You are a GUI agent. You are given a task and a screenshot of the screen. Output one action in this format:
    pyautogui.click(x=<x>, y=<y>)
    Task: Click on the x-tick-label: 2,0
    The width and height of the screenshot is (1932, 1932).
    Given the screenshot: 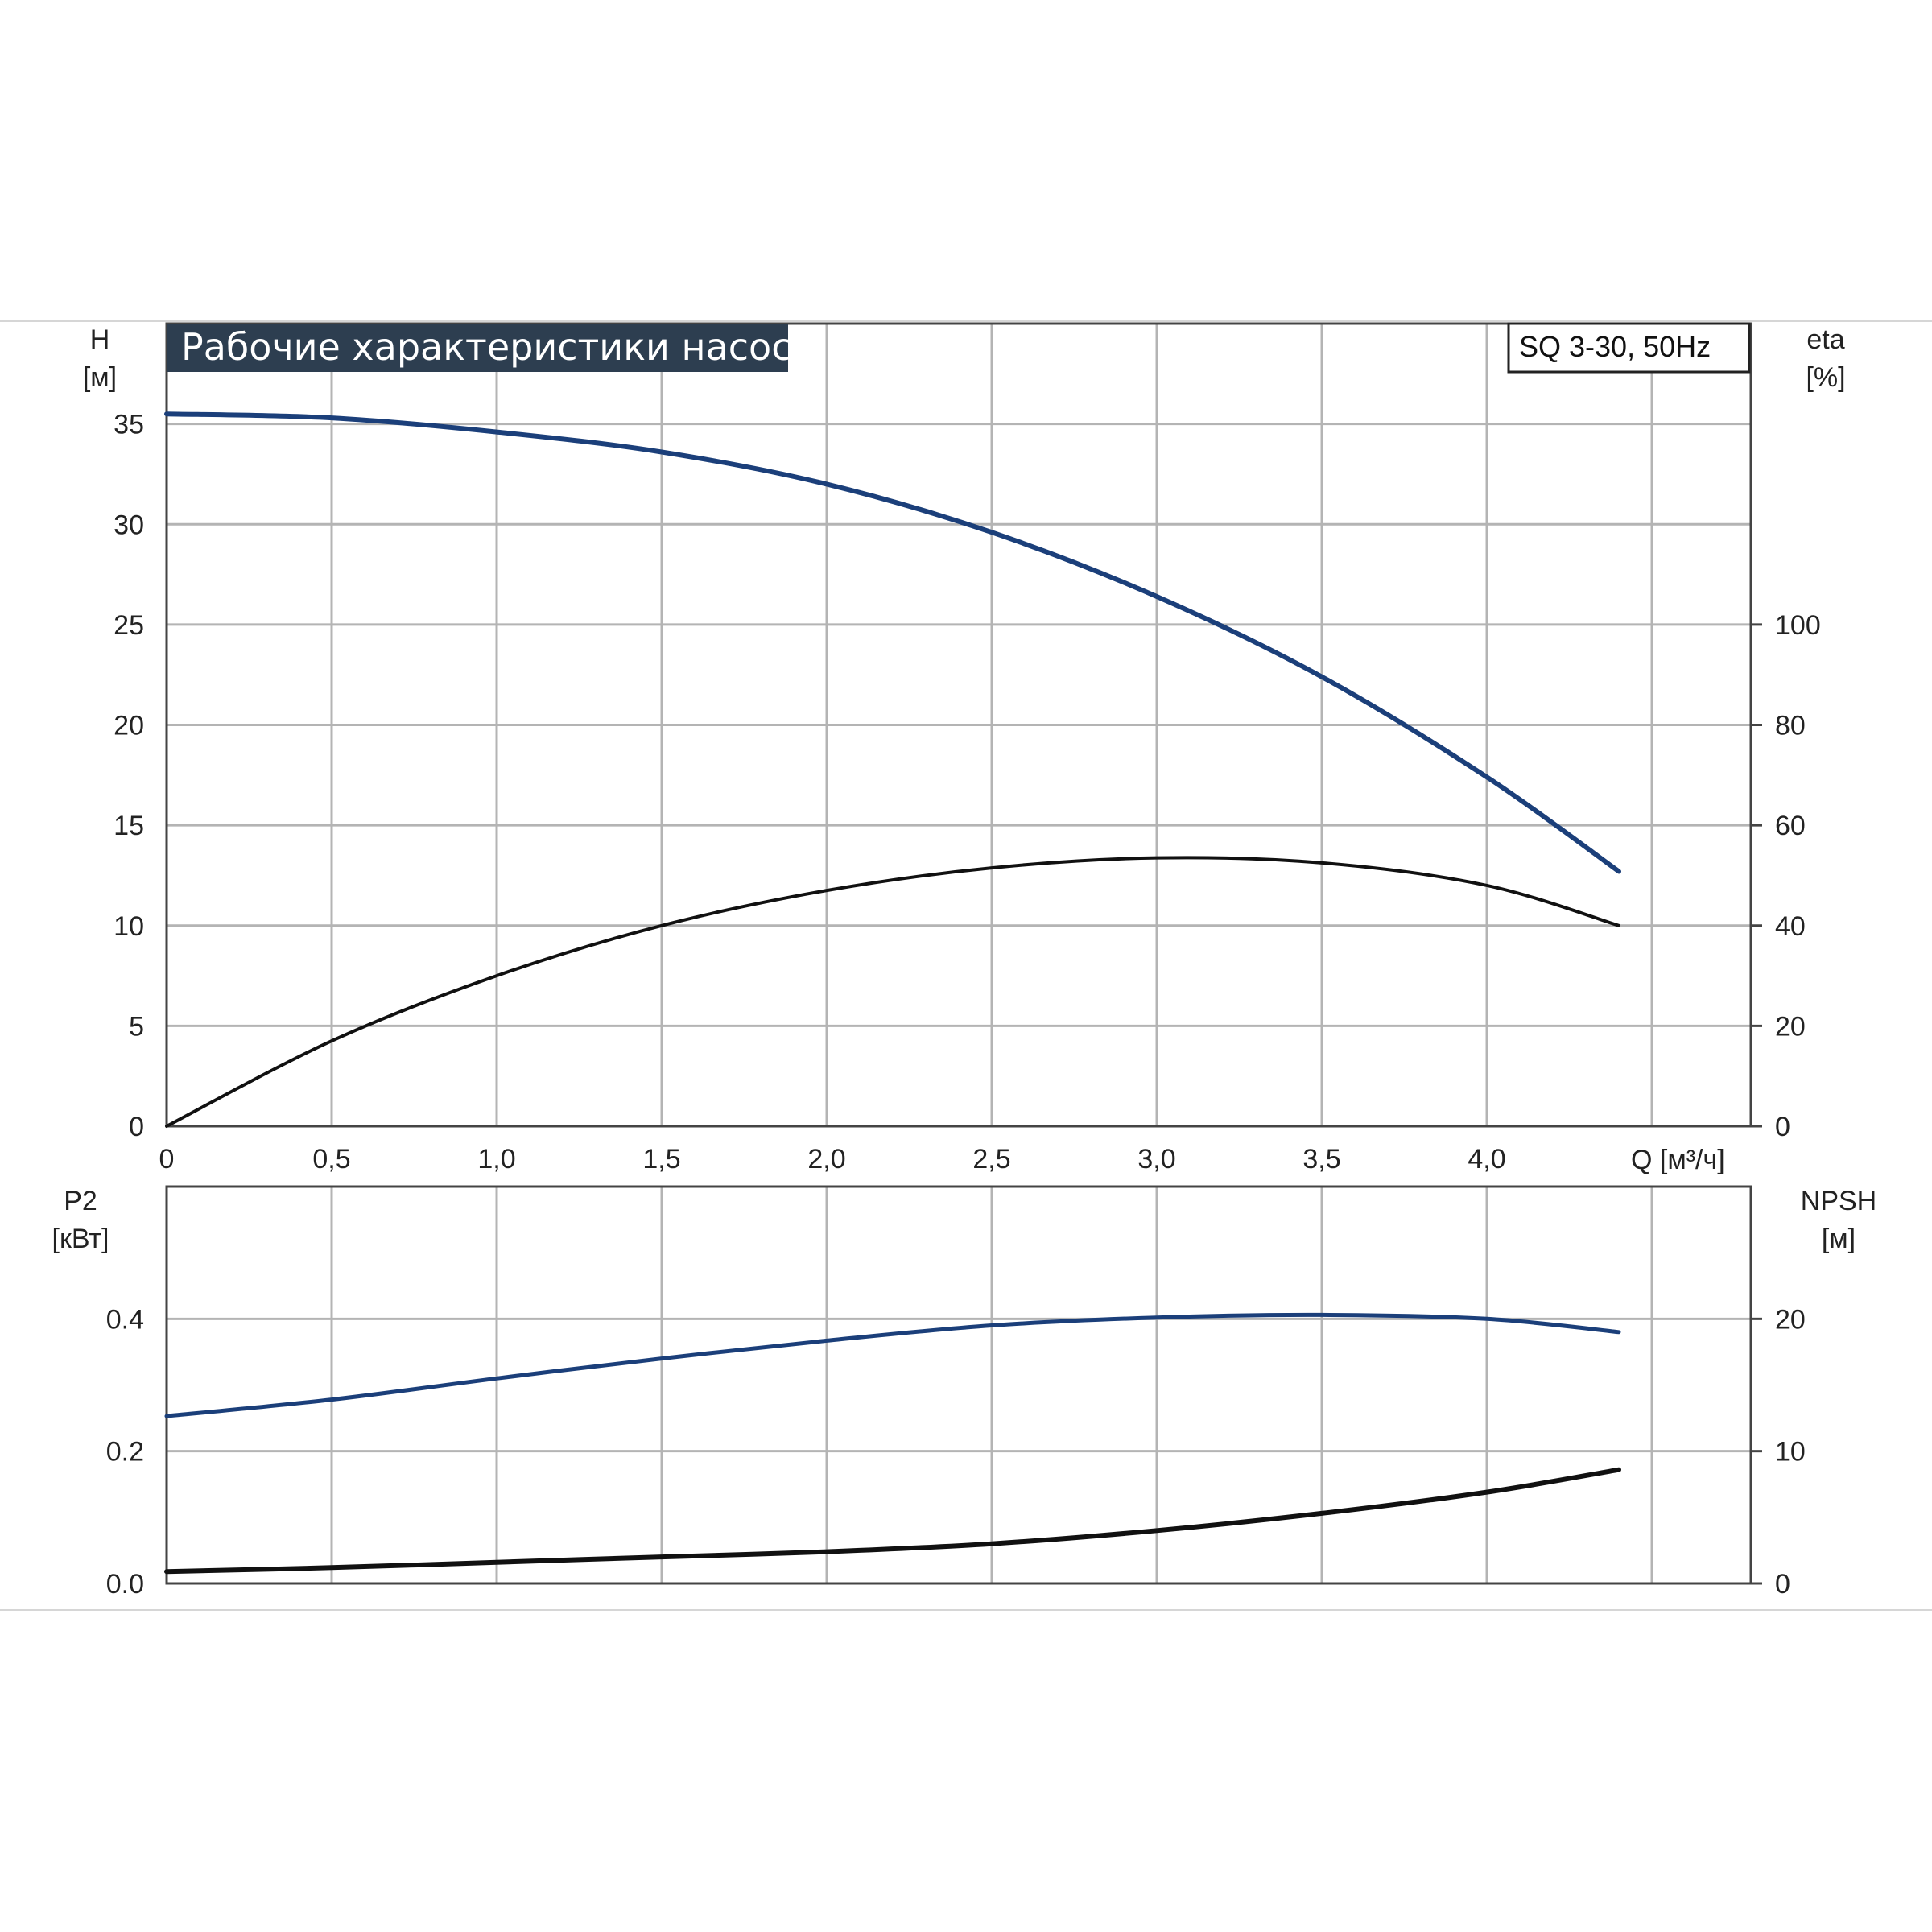 What is the action you would take?
    pyautogui.click(x=826, y=1159)
    